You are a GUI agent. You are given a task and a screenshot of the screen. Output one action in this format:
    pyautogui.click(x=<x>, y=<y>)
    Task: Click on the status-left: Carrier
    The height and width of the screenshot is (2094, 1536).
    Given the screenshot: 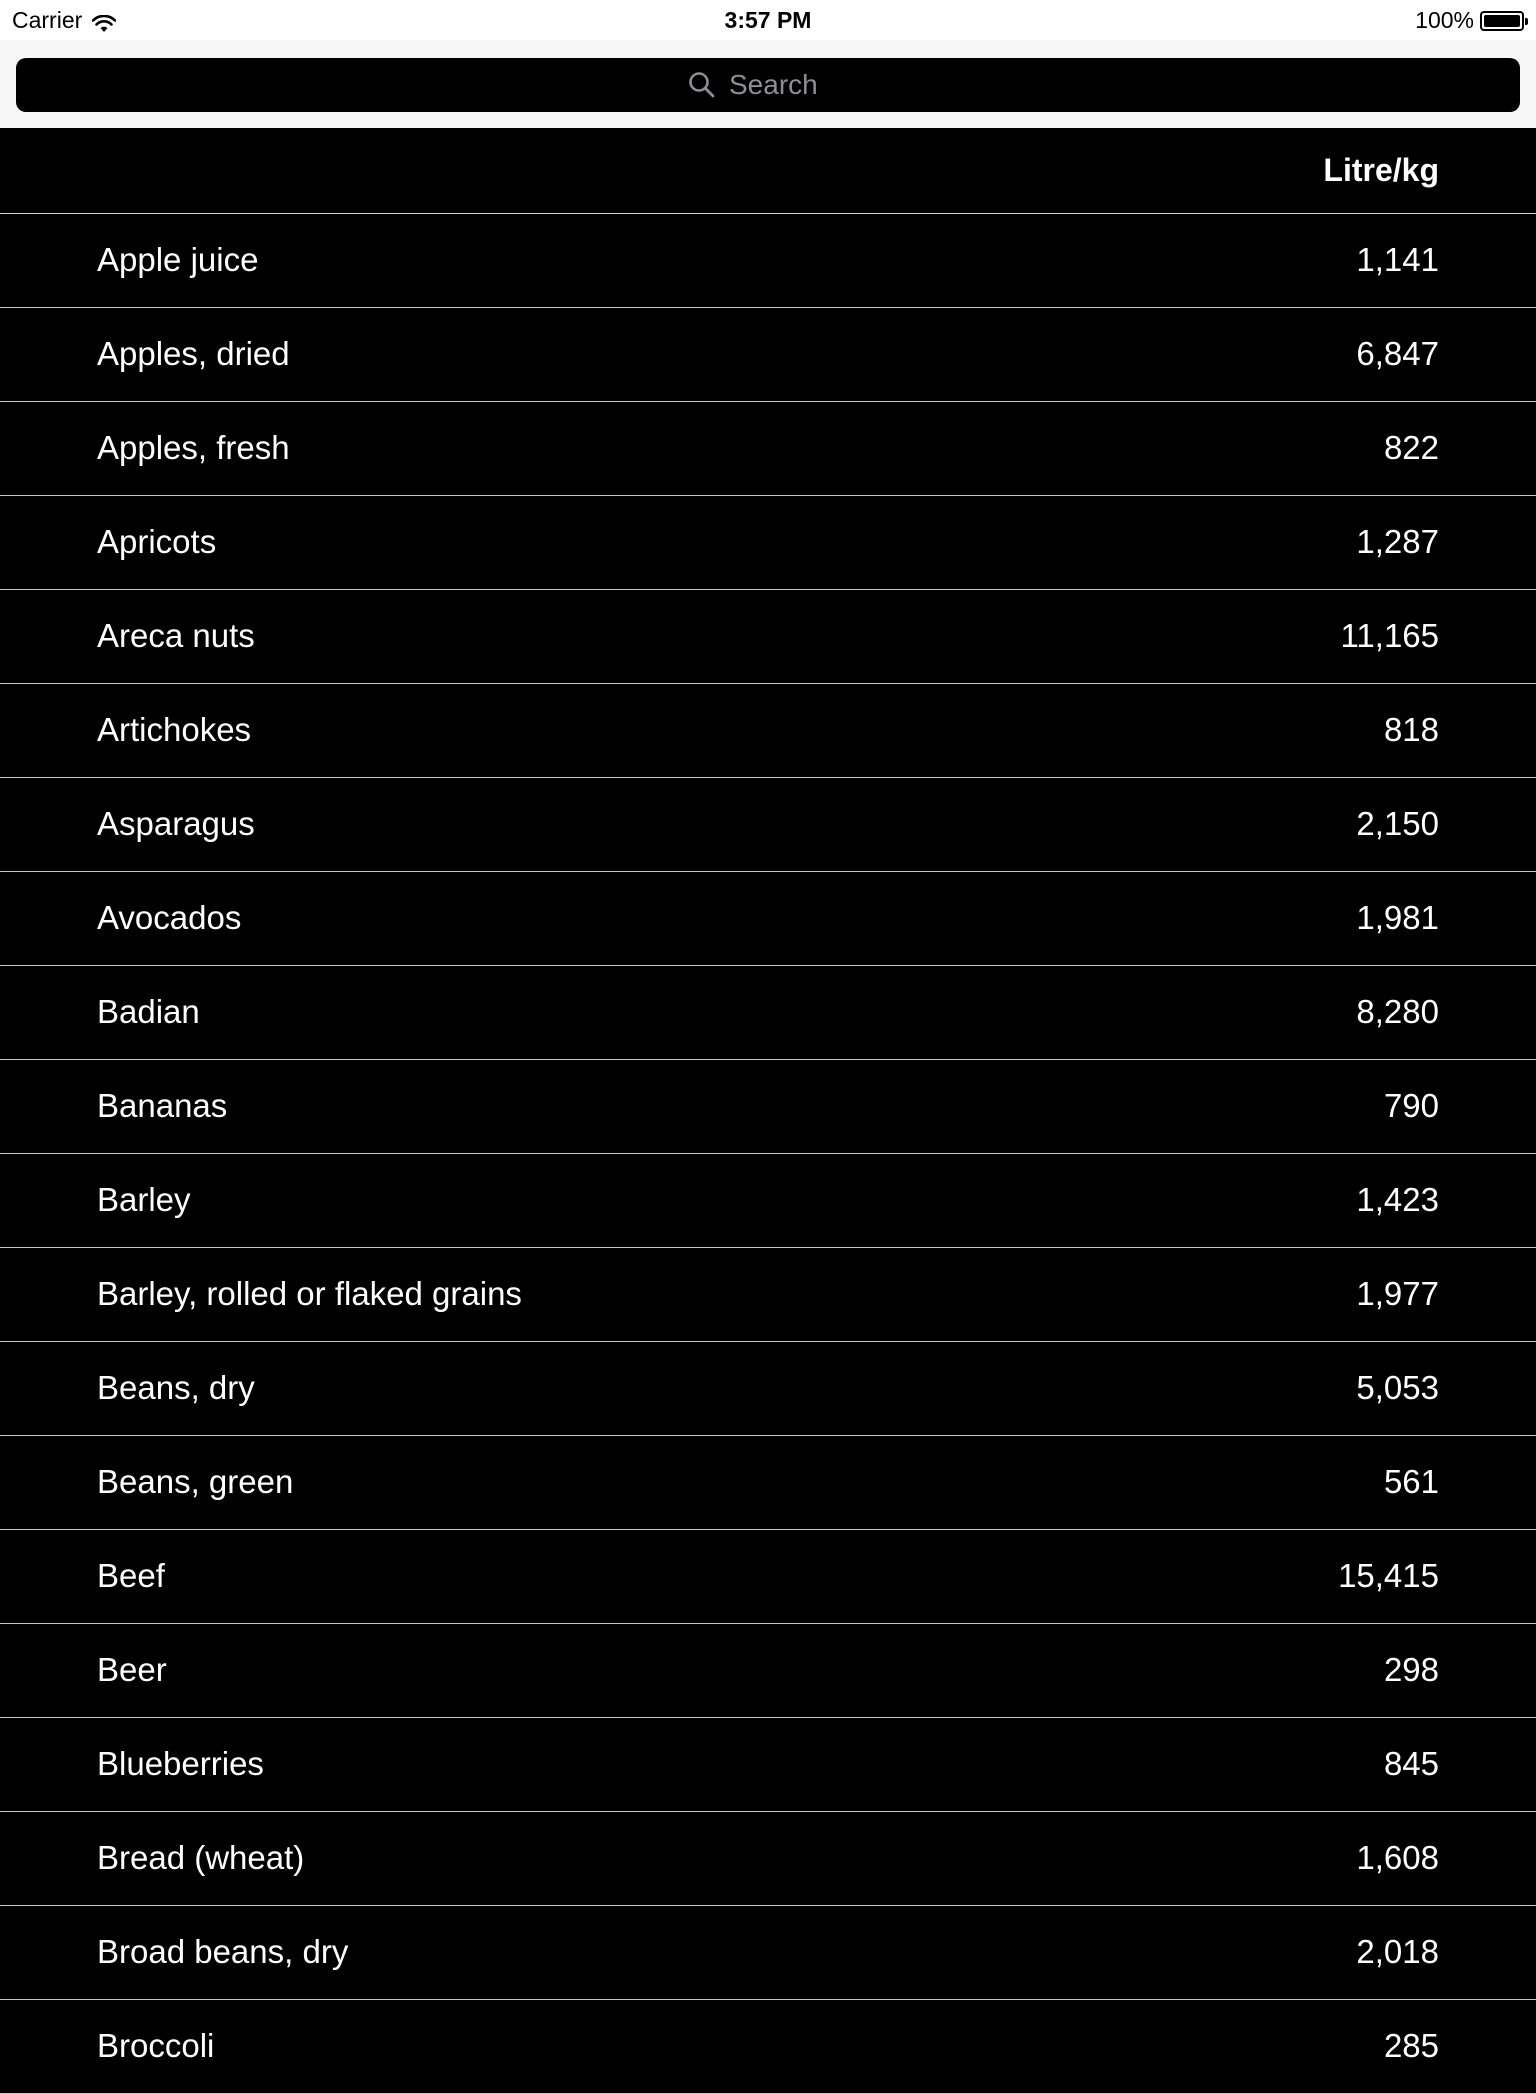 What is the action you would take?
    pyautogui.click(x=64, y=20)
    